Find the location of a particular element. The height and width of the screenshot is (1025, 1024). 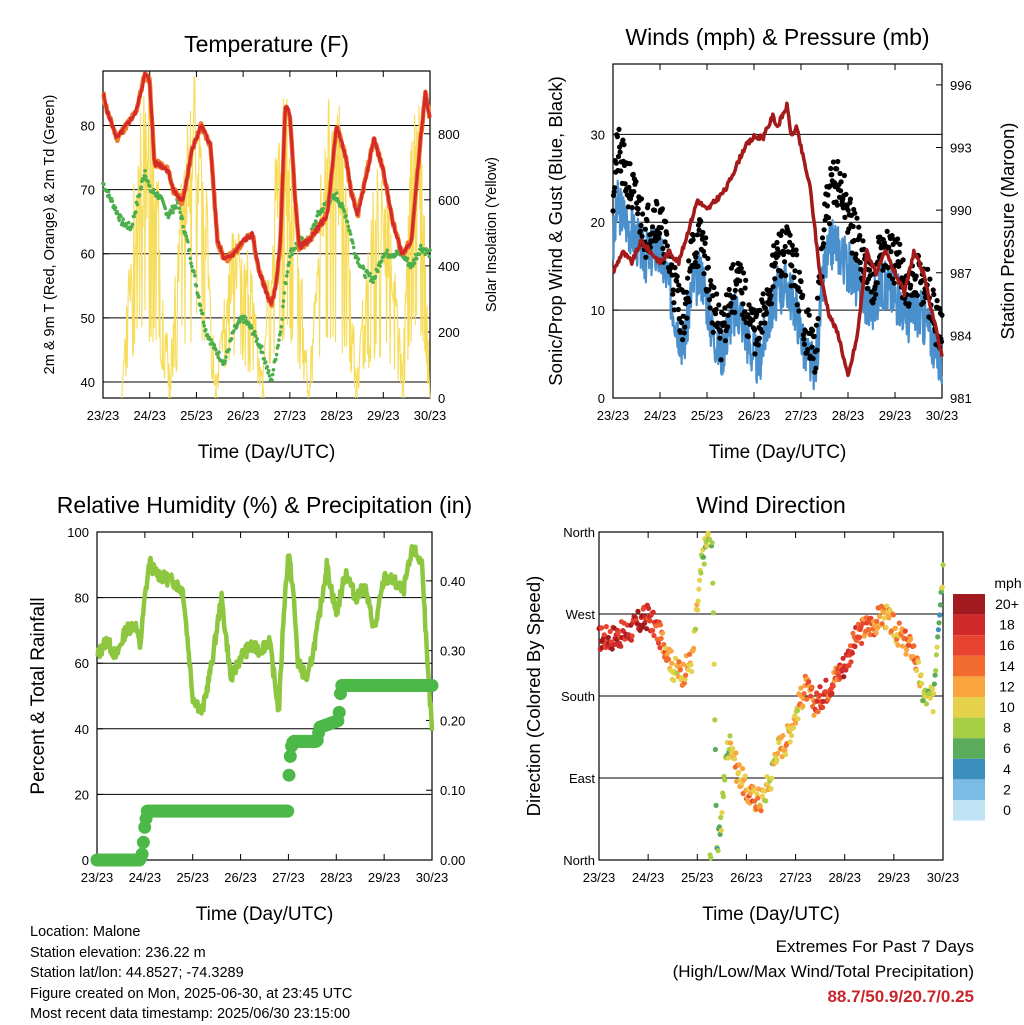

y2-tick-label: 0.20 is located at coordinates (452, 720).